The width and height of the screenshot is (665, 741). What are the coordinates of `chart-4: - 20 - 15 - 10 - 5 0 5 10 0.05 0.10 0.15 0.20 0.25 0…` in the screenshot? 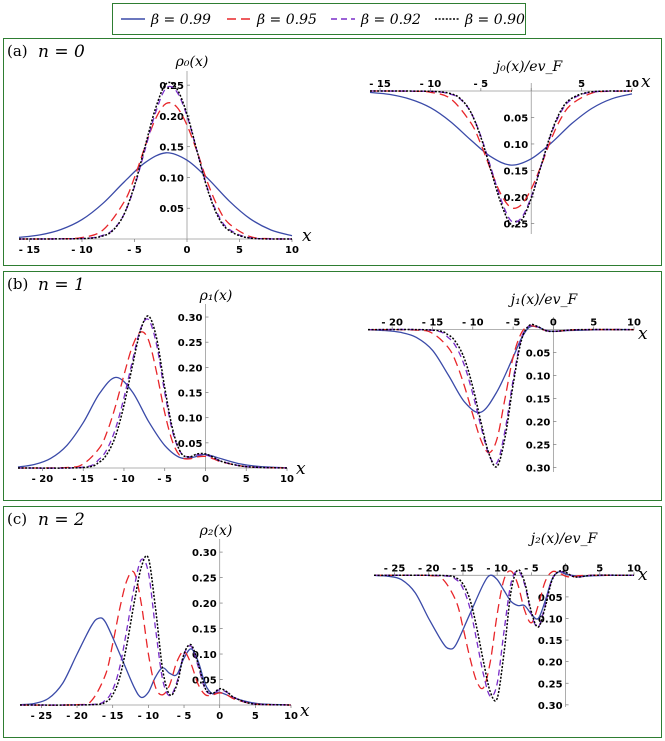 It's located at (507, 383).